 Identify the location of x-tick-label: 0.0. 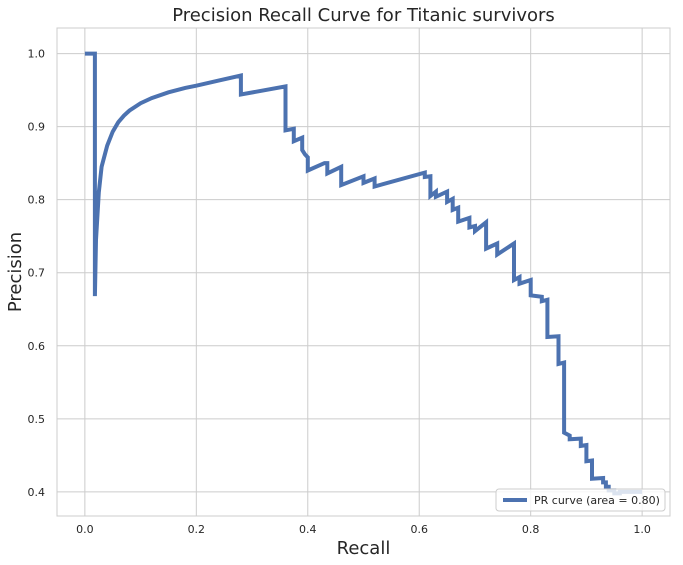
(85, 529).